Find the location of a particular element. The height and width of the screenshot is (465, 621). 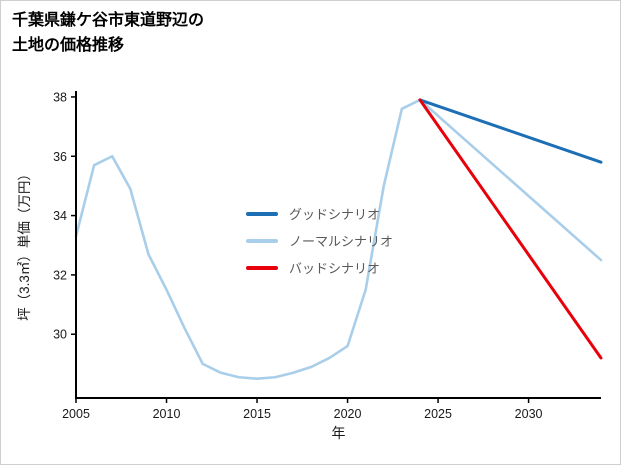

chart-title-line-2: 土地の価格推移 is located at coordinates (68, 45).